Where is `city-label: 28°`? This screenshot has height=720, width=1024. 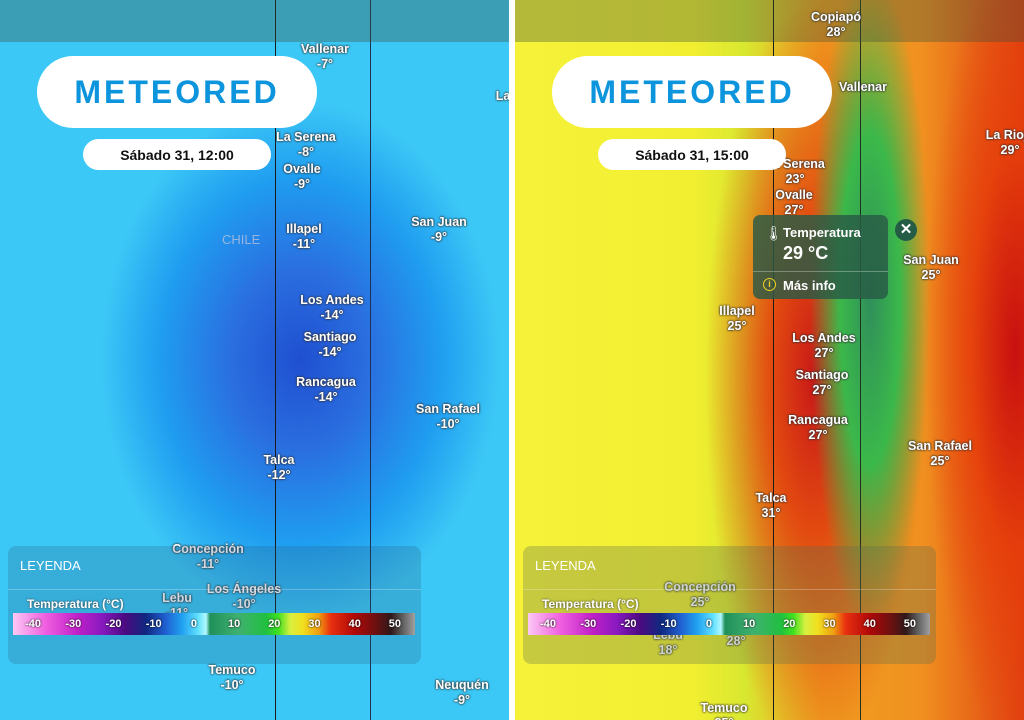
city-label: 28° is located at coordinates (736, 641).